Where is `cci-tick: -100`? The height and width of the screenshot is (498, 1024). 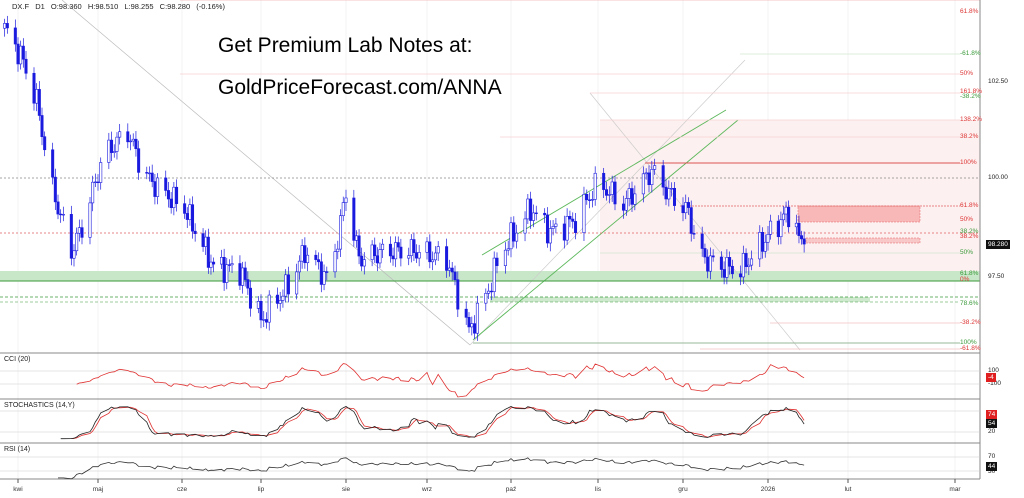
cci-tick: -100 is located at coordinates (995, 383).